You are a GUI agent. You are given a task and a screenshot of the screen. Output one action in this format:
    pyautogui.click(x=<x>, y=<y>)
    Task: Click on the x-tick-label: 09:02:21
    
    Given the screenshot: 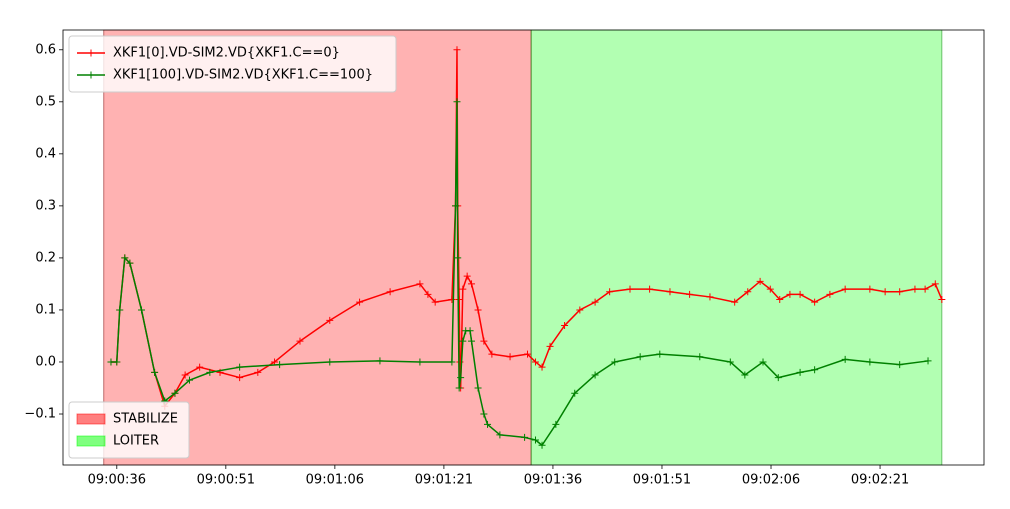 What is the action you would take?
    pyautogui.click(x=880, y=480)
    